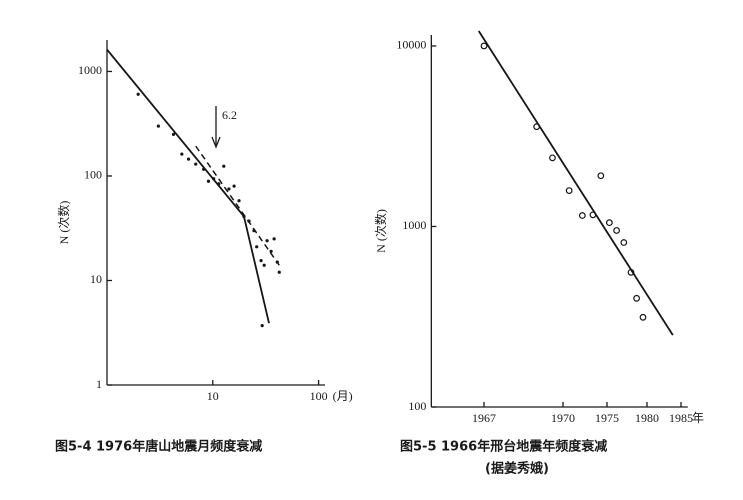 This screenshot has width=743, height=500. What do you see at coordinates (96, 279) in the screenshot?
I see `y-tick-label: 10` at bounding box center [96, 279].